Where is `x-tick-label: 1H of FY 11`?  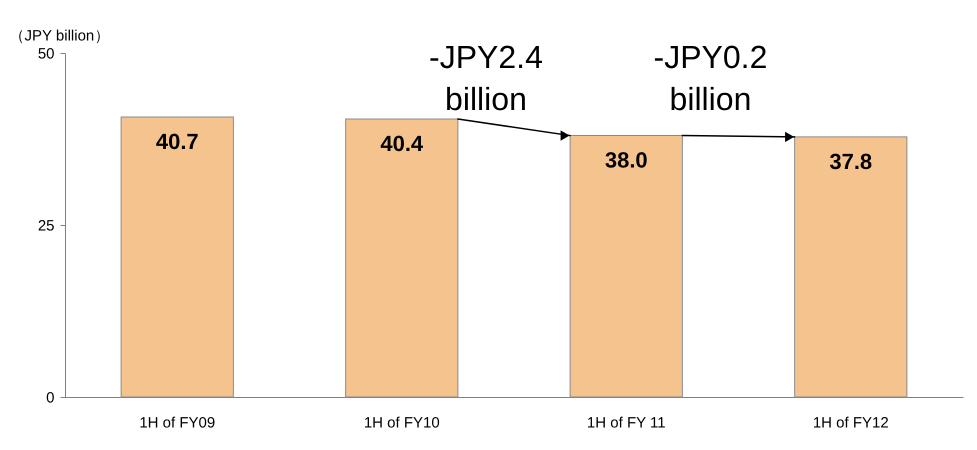
x-tick-label: 1H of FY 11 is located at coordinates (626, 423).